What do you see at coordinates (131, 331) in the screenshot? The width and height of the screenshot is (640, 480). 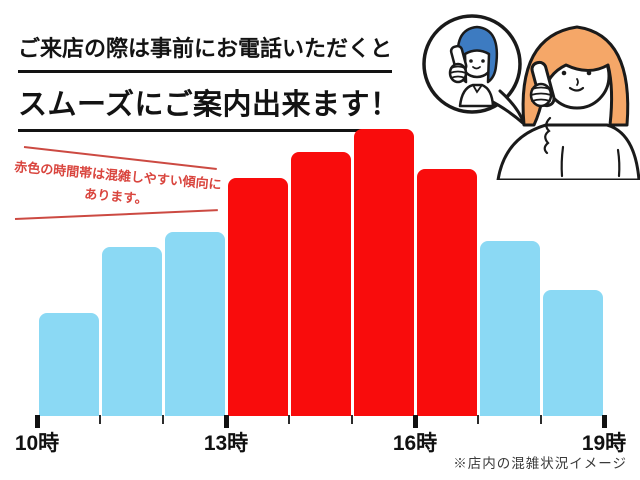 I see `chart-bar-11時` at bounding box center [131, 331].